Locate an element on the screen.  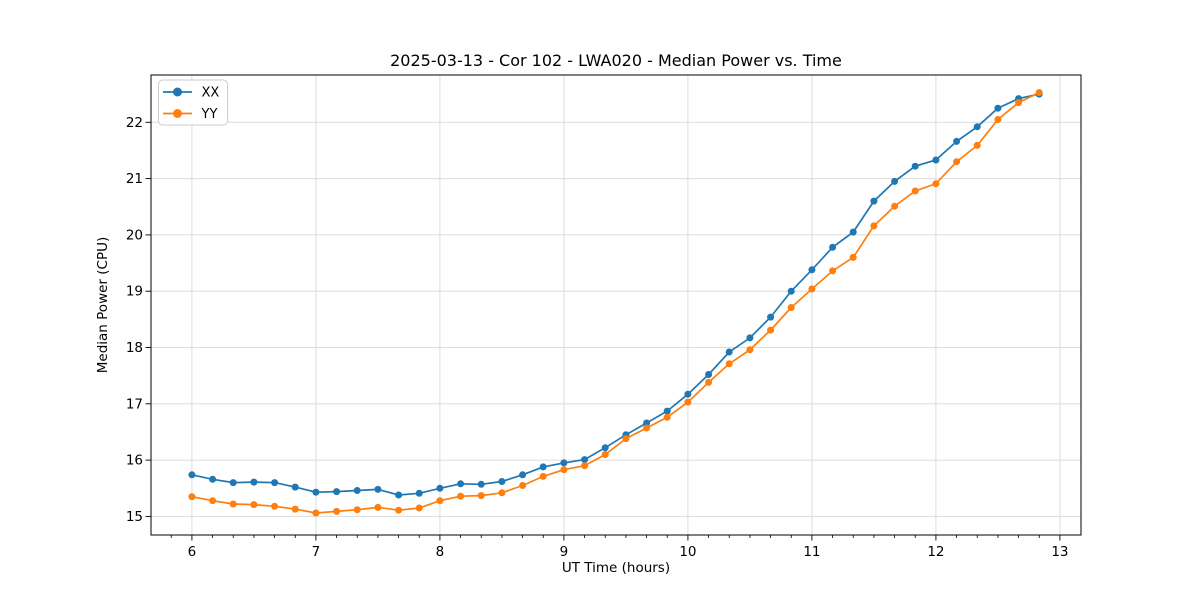
x-tick-label-7: 7 is located at coordinates (316, 552).